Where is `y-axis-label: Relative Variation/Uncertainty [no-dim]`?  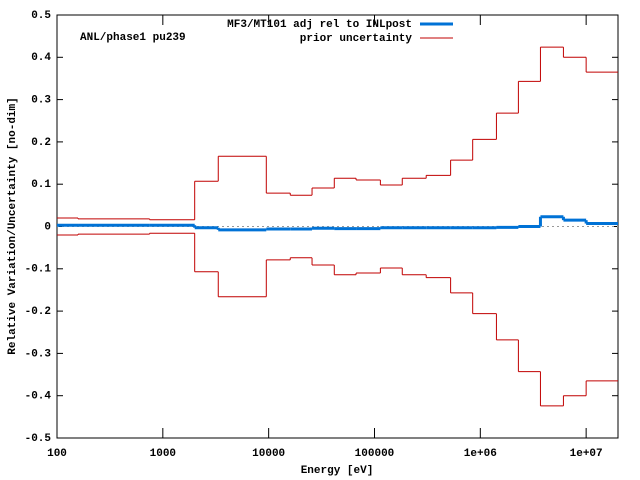
y-axis-label: Relative Variation/Uncertainty [no-dim] is located at coordinates (13, 225).